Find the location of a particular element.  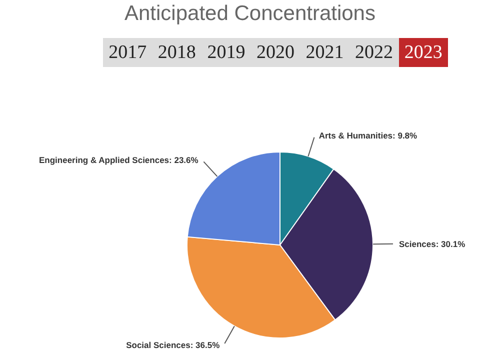

text: 2023 is located at coordinates (423, 52).